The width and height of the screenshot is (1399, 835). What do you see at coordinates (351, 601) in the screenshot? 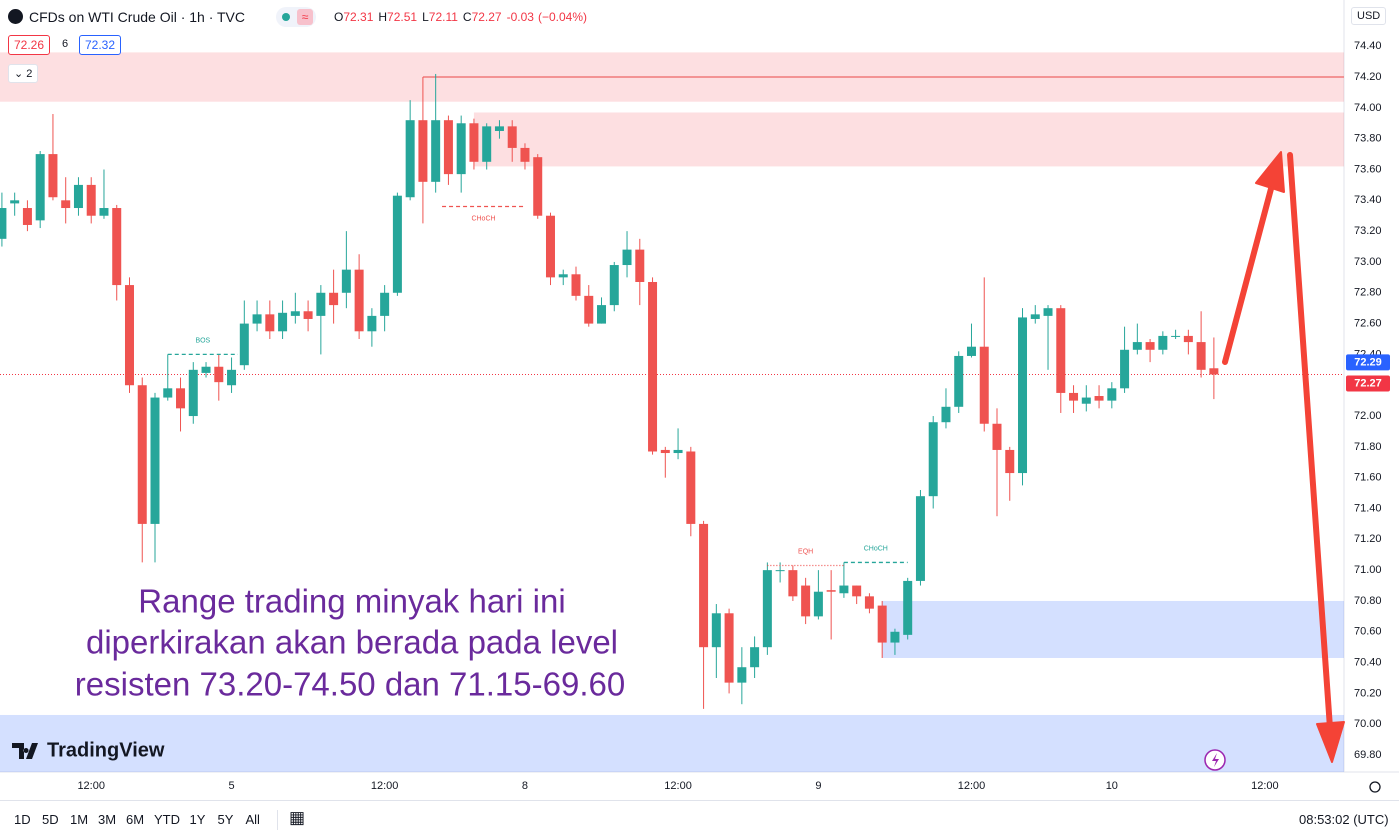
I see `note-line: Range trading minyak hari ini` at bounding box center [351, 601].